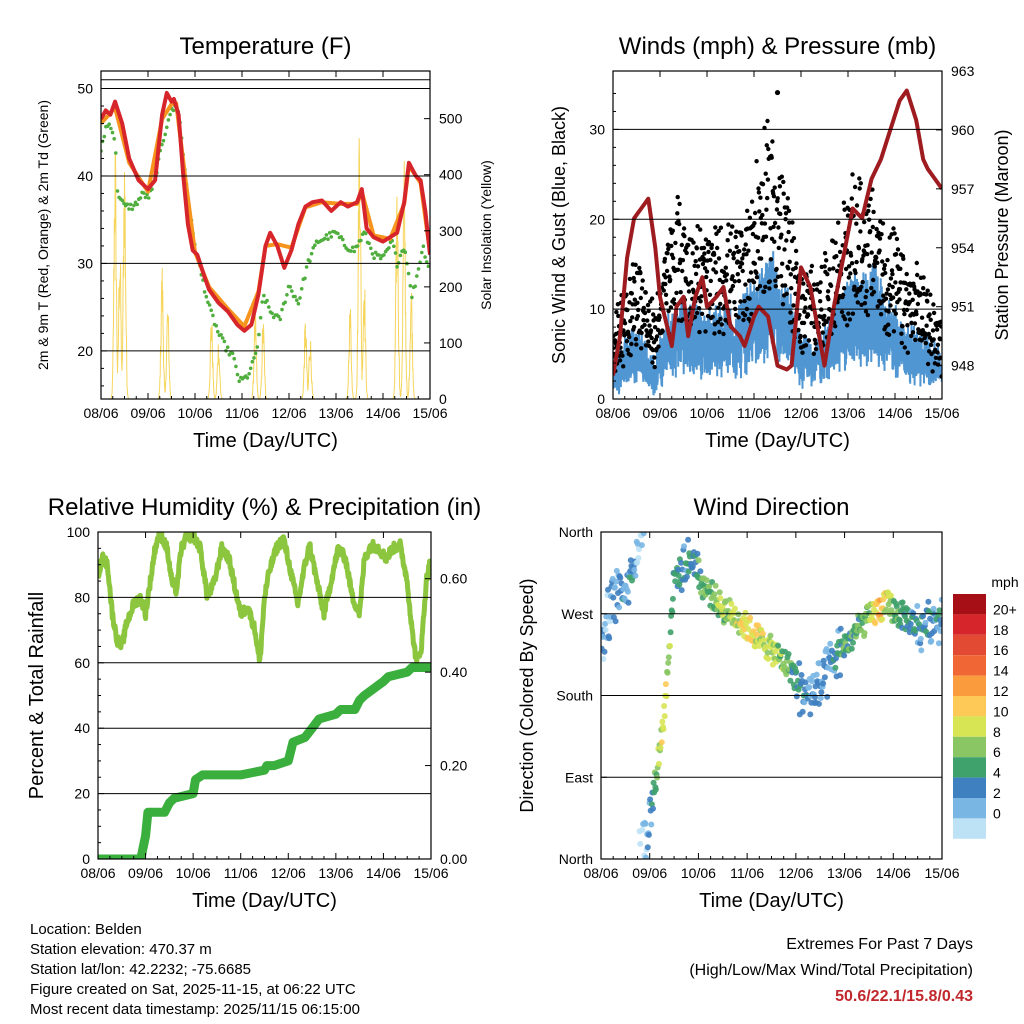  I want to click on y2-tick-label: 500, so click(451, 119).